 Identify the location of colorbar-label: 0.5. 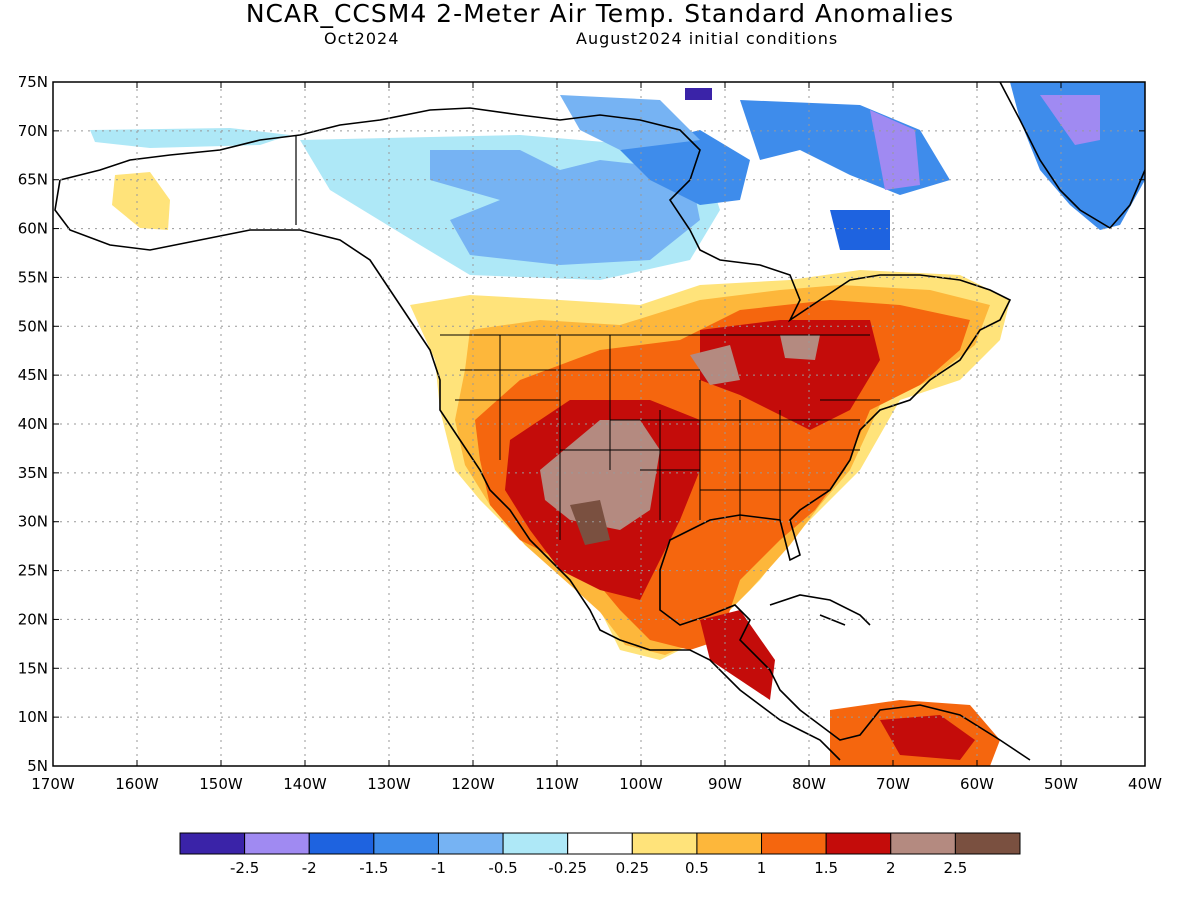
(697, 868).